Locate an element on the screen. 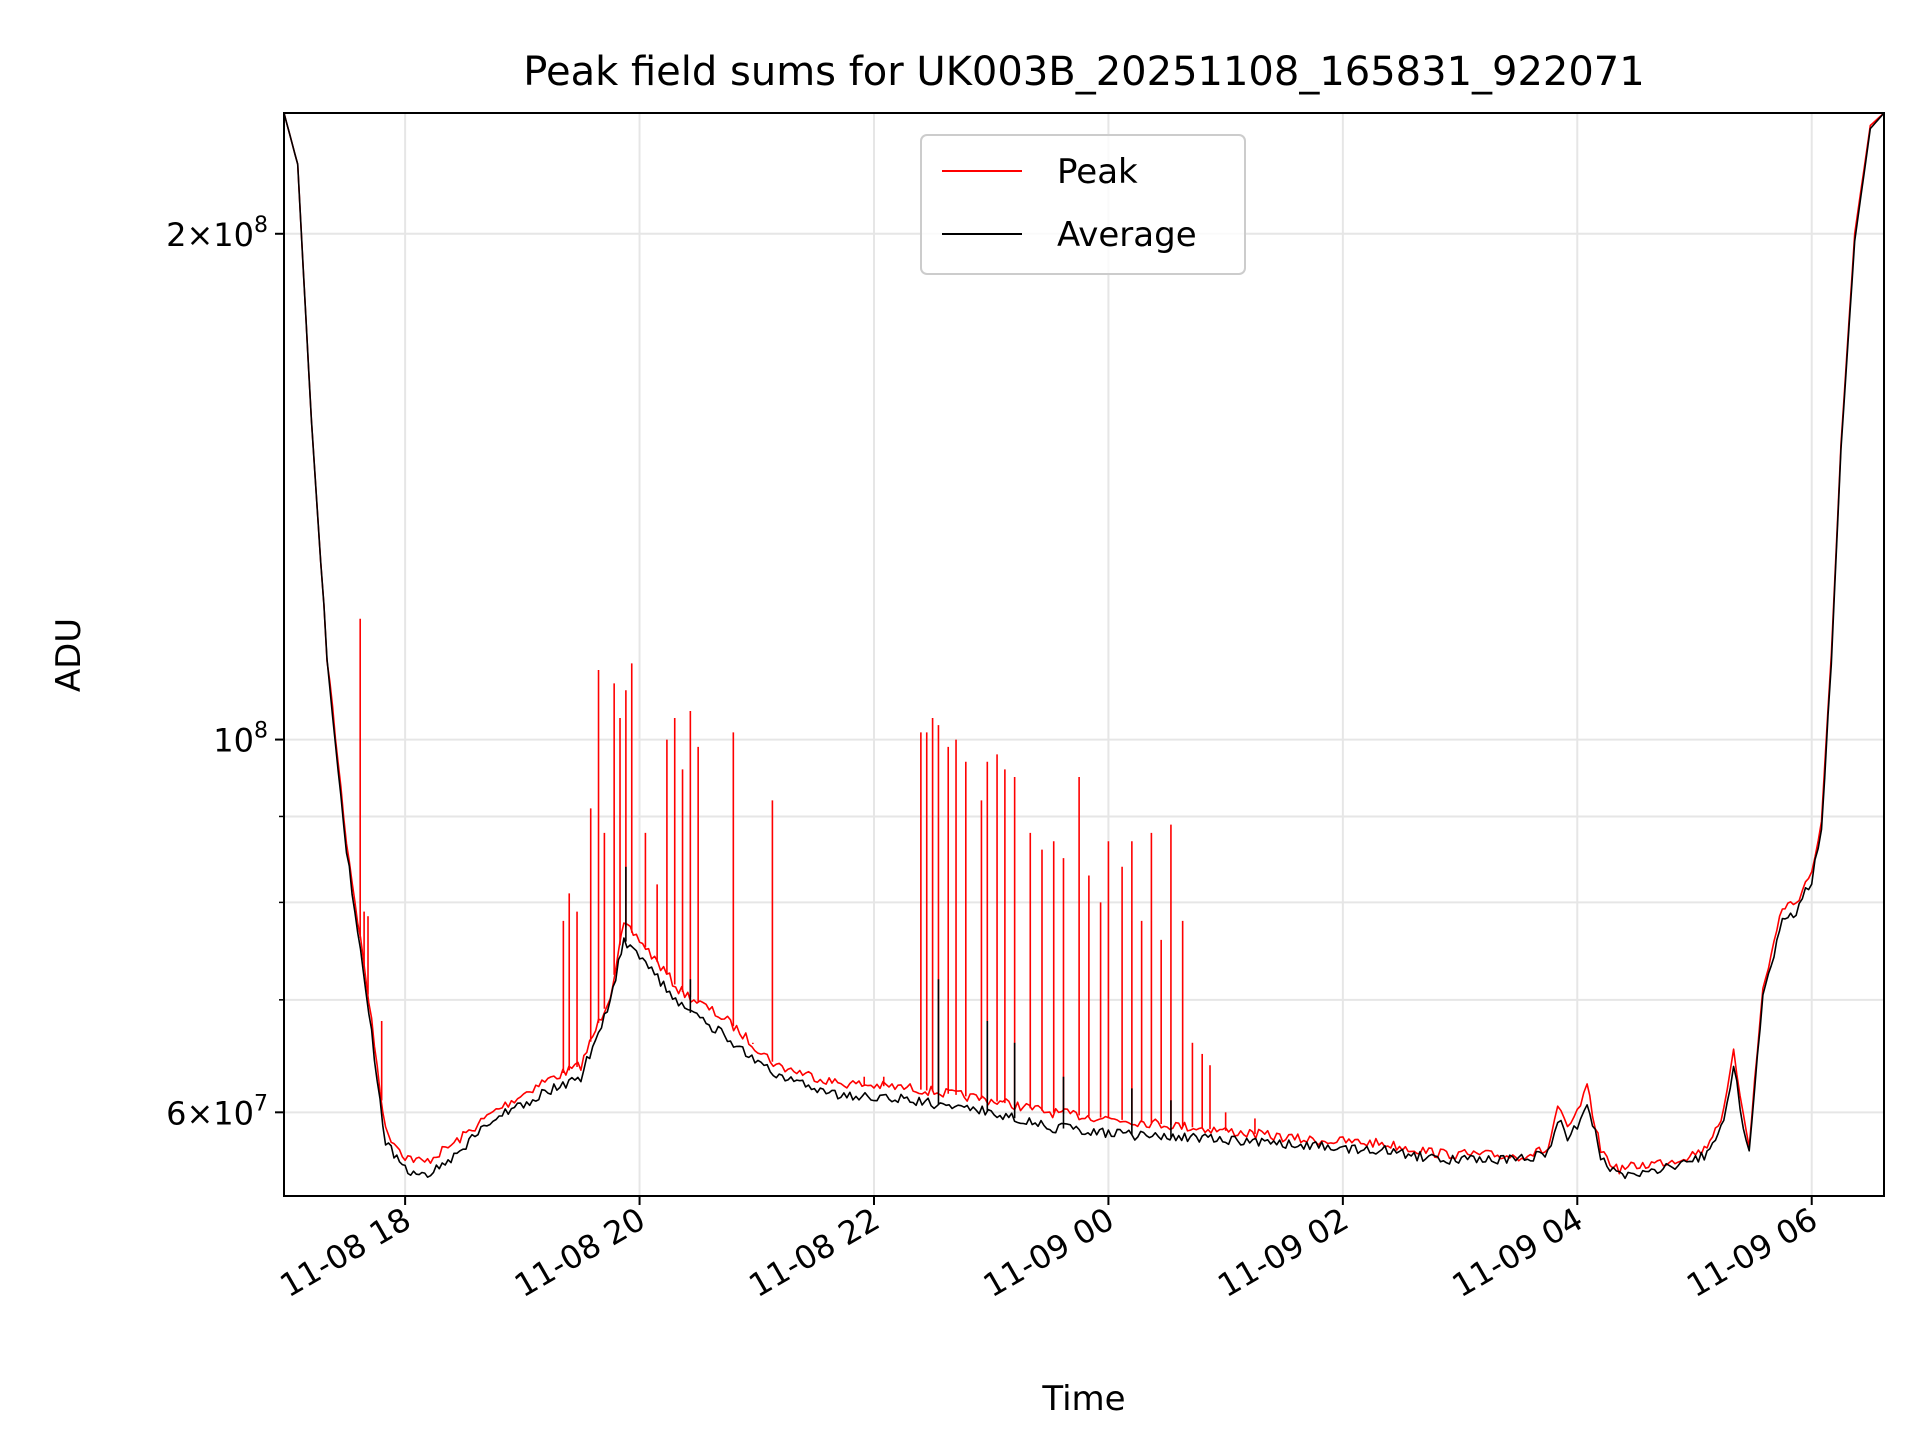 Image resolution: width=1920 pixels, height=1440 pixels. legend-box is located at coordinates (1083, 204).